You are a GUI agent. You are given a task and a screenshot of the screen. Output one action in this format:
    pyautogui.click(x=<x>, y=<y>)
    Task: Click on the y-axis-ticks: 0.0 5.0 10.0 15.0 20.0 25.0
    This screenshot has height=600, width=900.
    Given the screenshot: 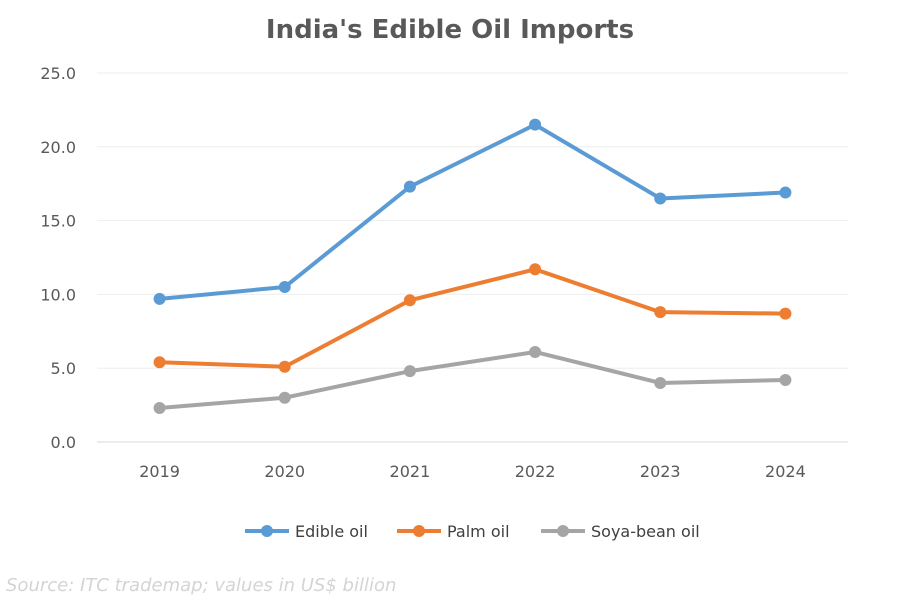 What is the action you would take?
    pyautogui.click(x=58, y=258)
    